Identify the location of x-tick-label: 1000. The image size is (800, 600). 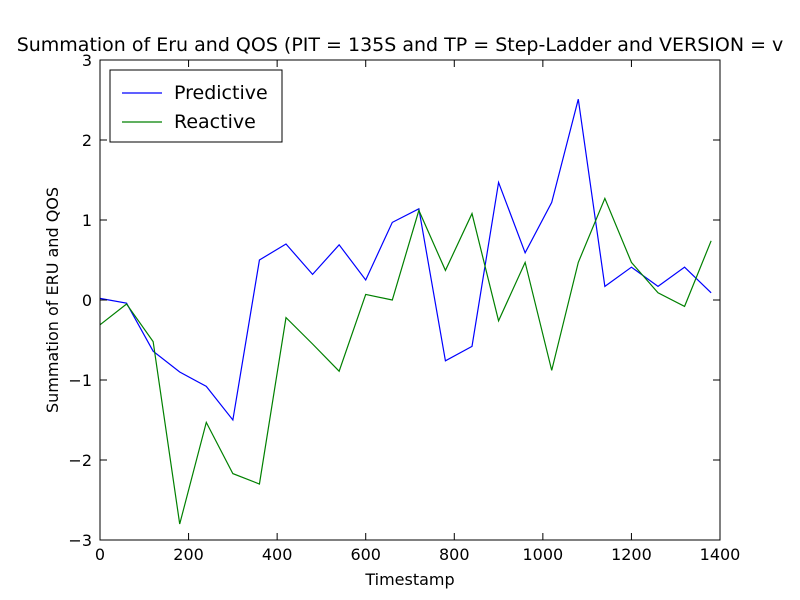
(542, 554).